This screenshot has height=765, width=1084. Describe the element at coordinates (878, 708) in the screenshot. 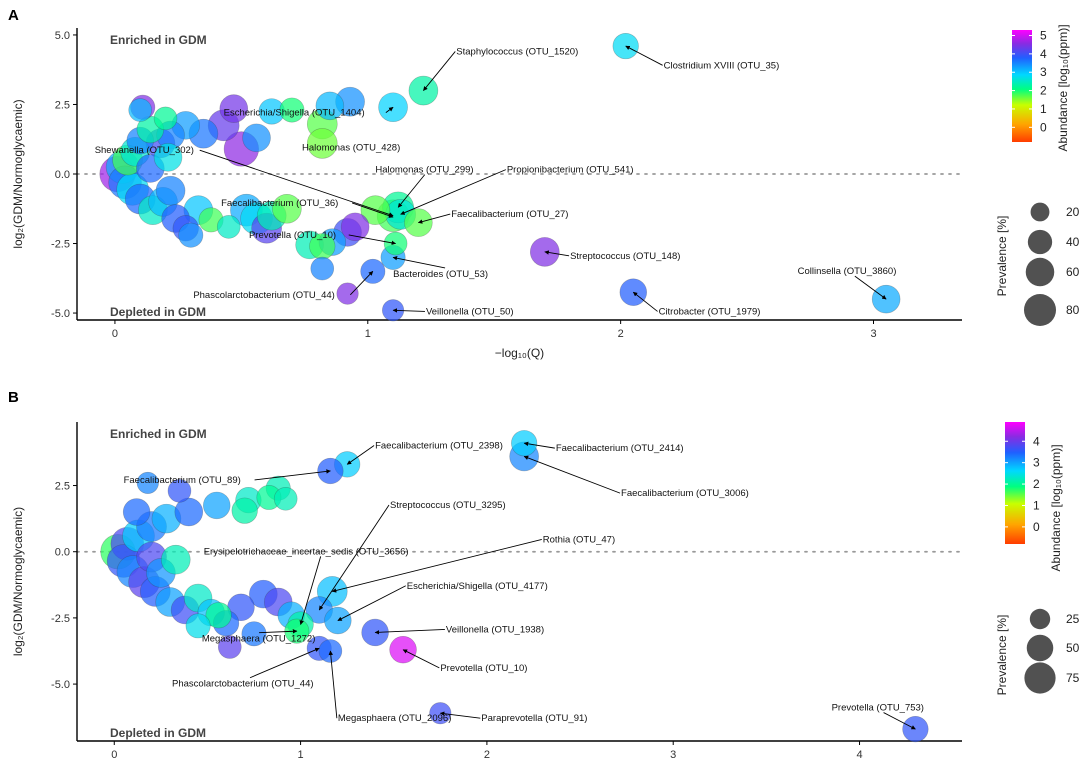

I see `otu-annotation: Prevotella (OTU_753)` at that location.